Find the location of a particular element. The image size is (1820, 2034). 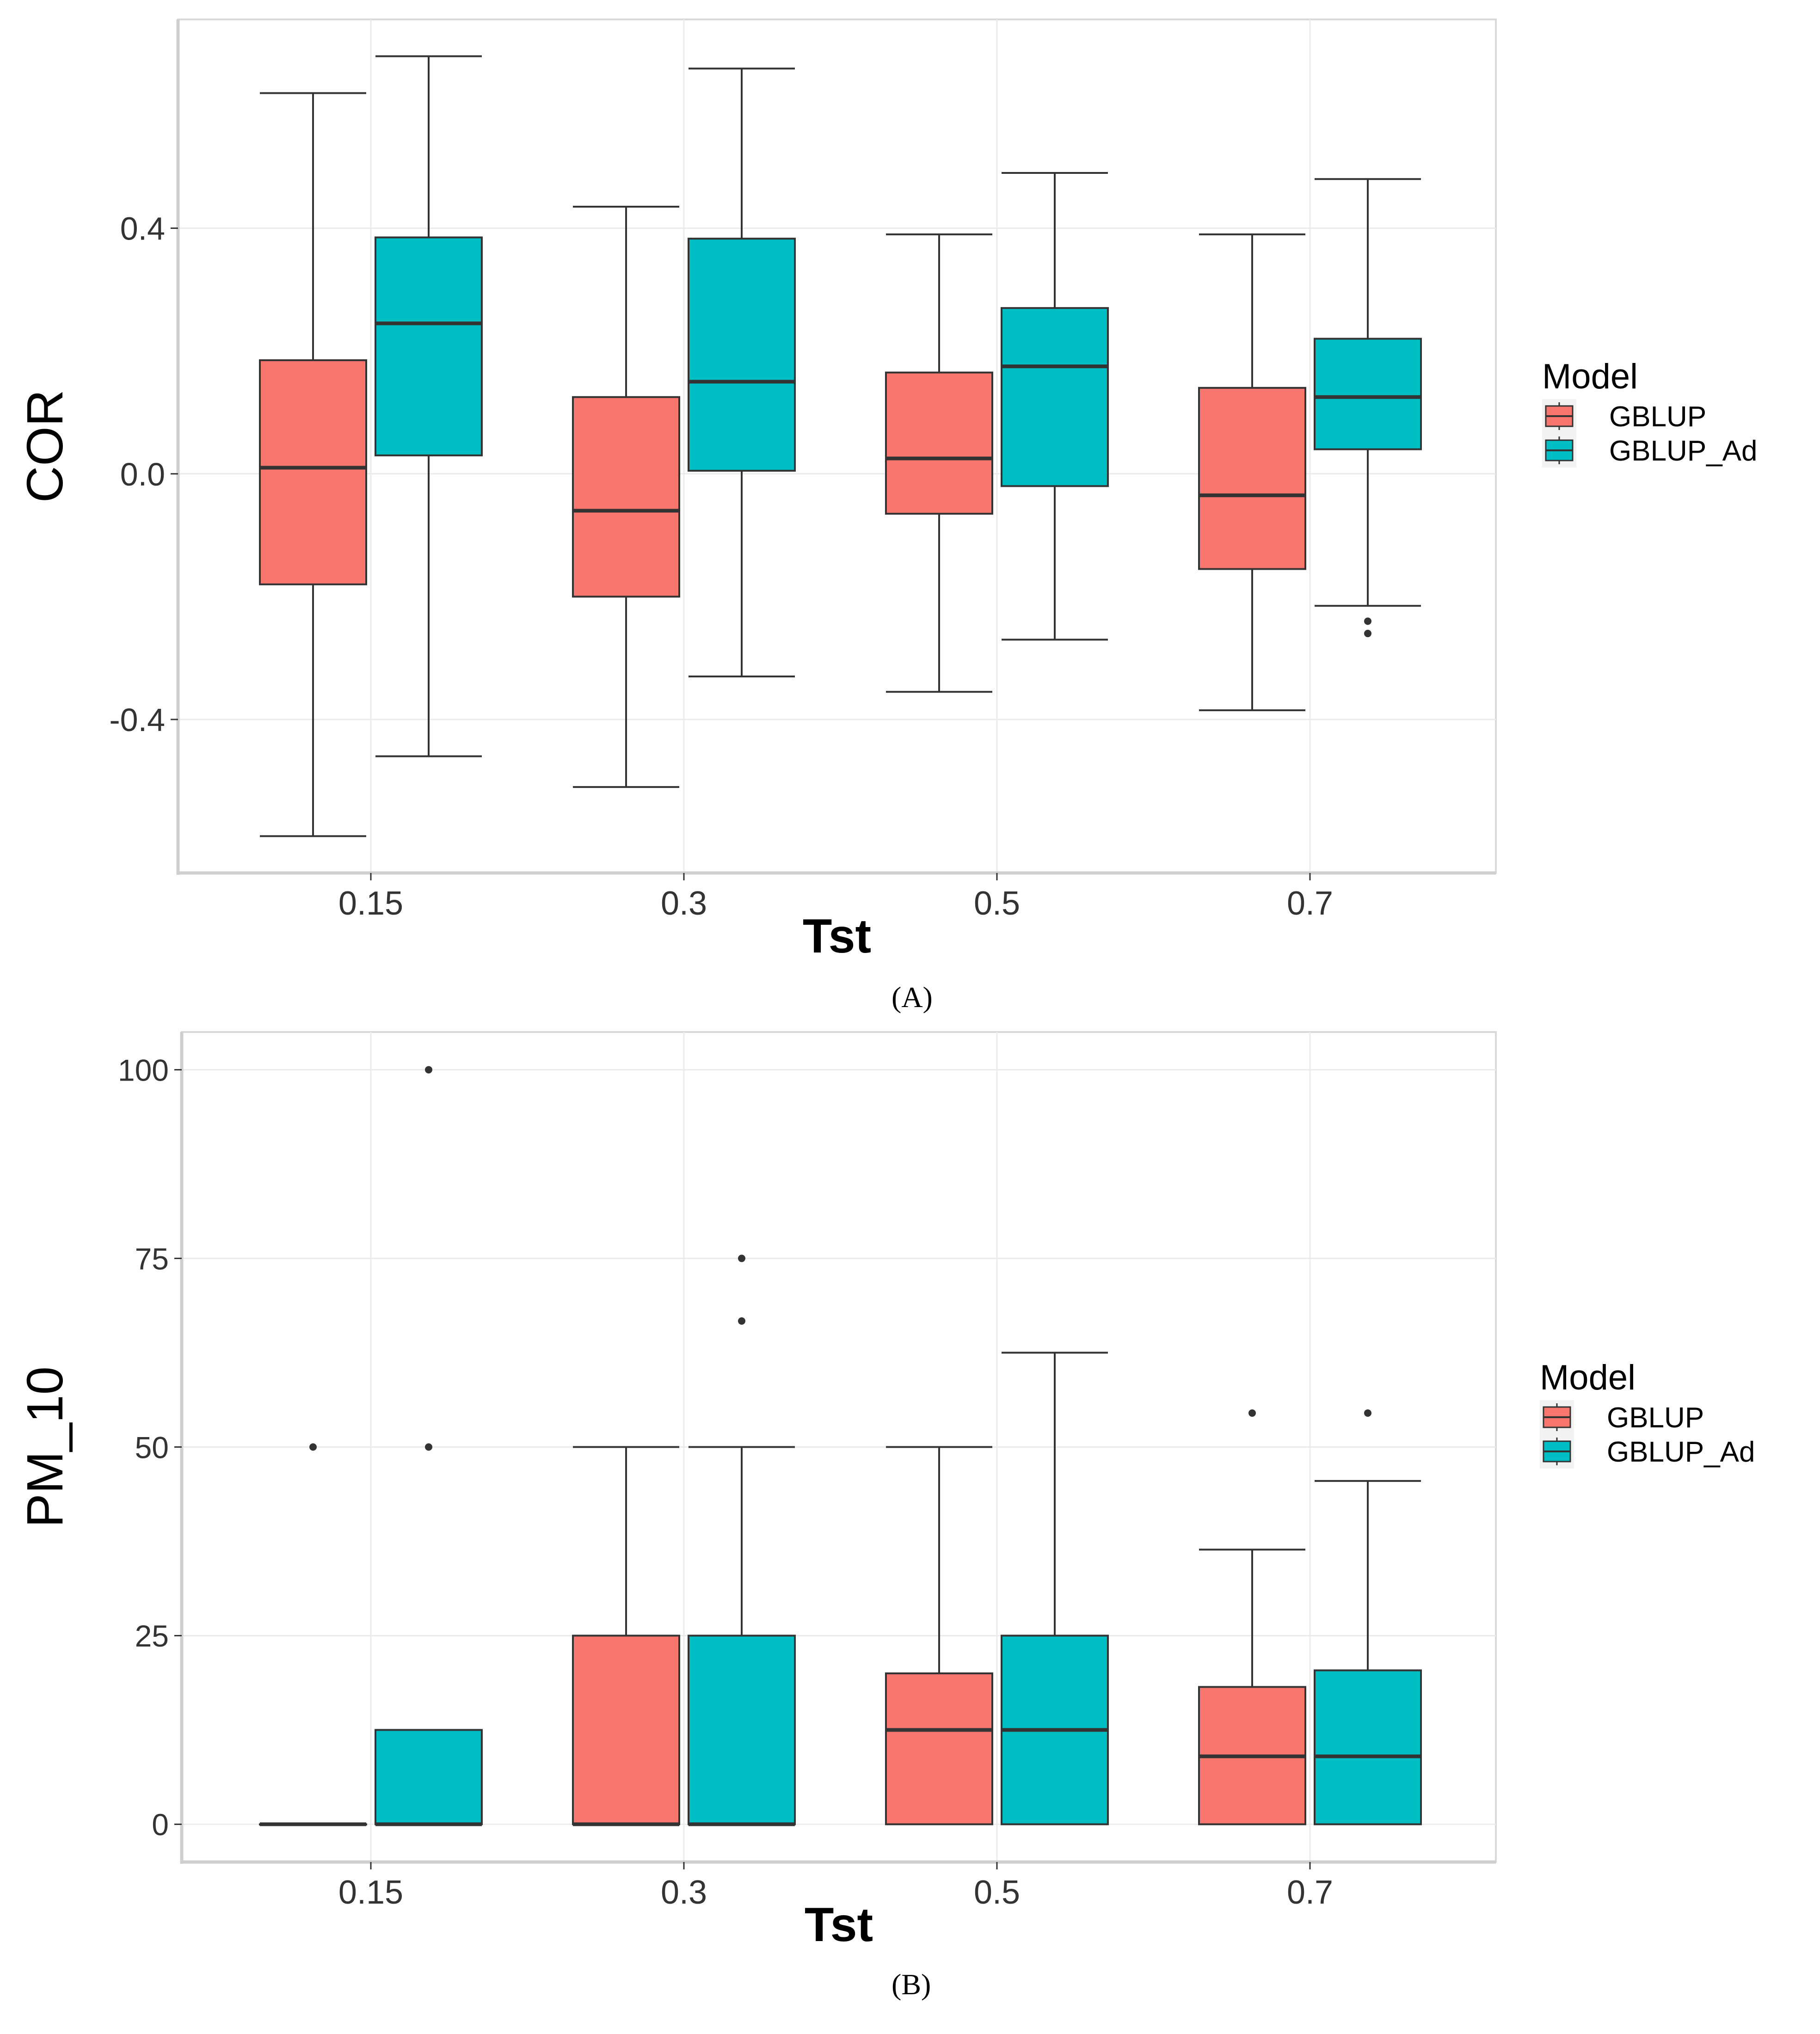

panel-label-a: (A) is located at coordinates (912, 997).